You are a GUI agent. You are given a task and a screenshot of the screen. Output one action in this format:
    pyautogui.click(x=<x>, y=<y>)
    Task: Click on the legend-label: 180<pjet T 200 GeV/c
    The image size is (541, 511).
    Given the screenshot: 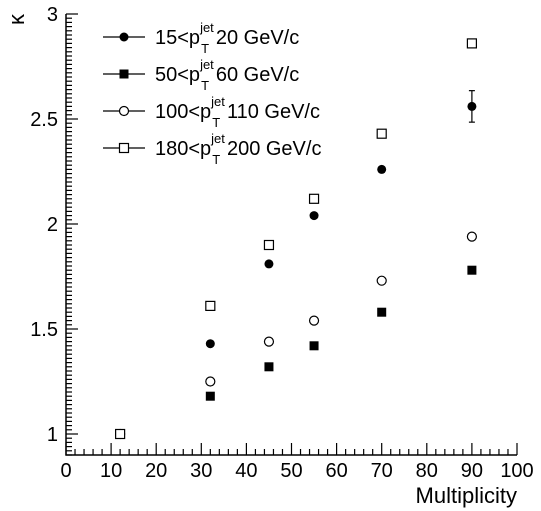 What is the action you would take?
    pyautogui.click(x=238, y=149)
    